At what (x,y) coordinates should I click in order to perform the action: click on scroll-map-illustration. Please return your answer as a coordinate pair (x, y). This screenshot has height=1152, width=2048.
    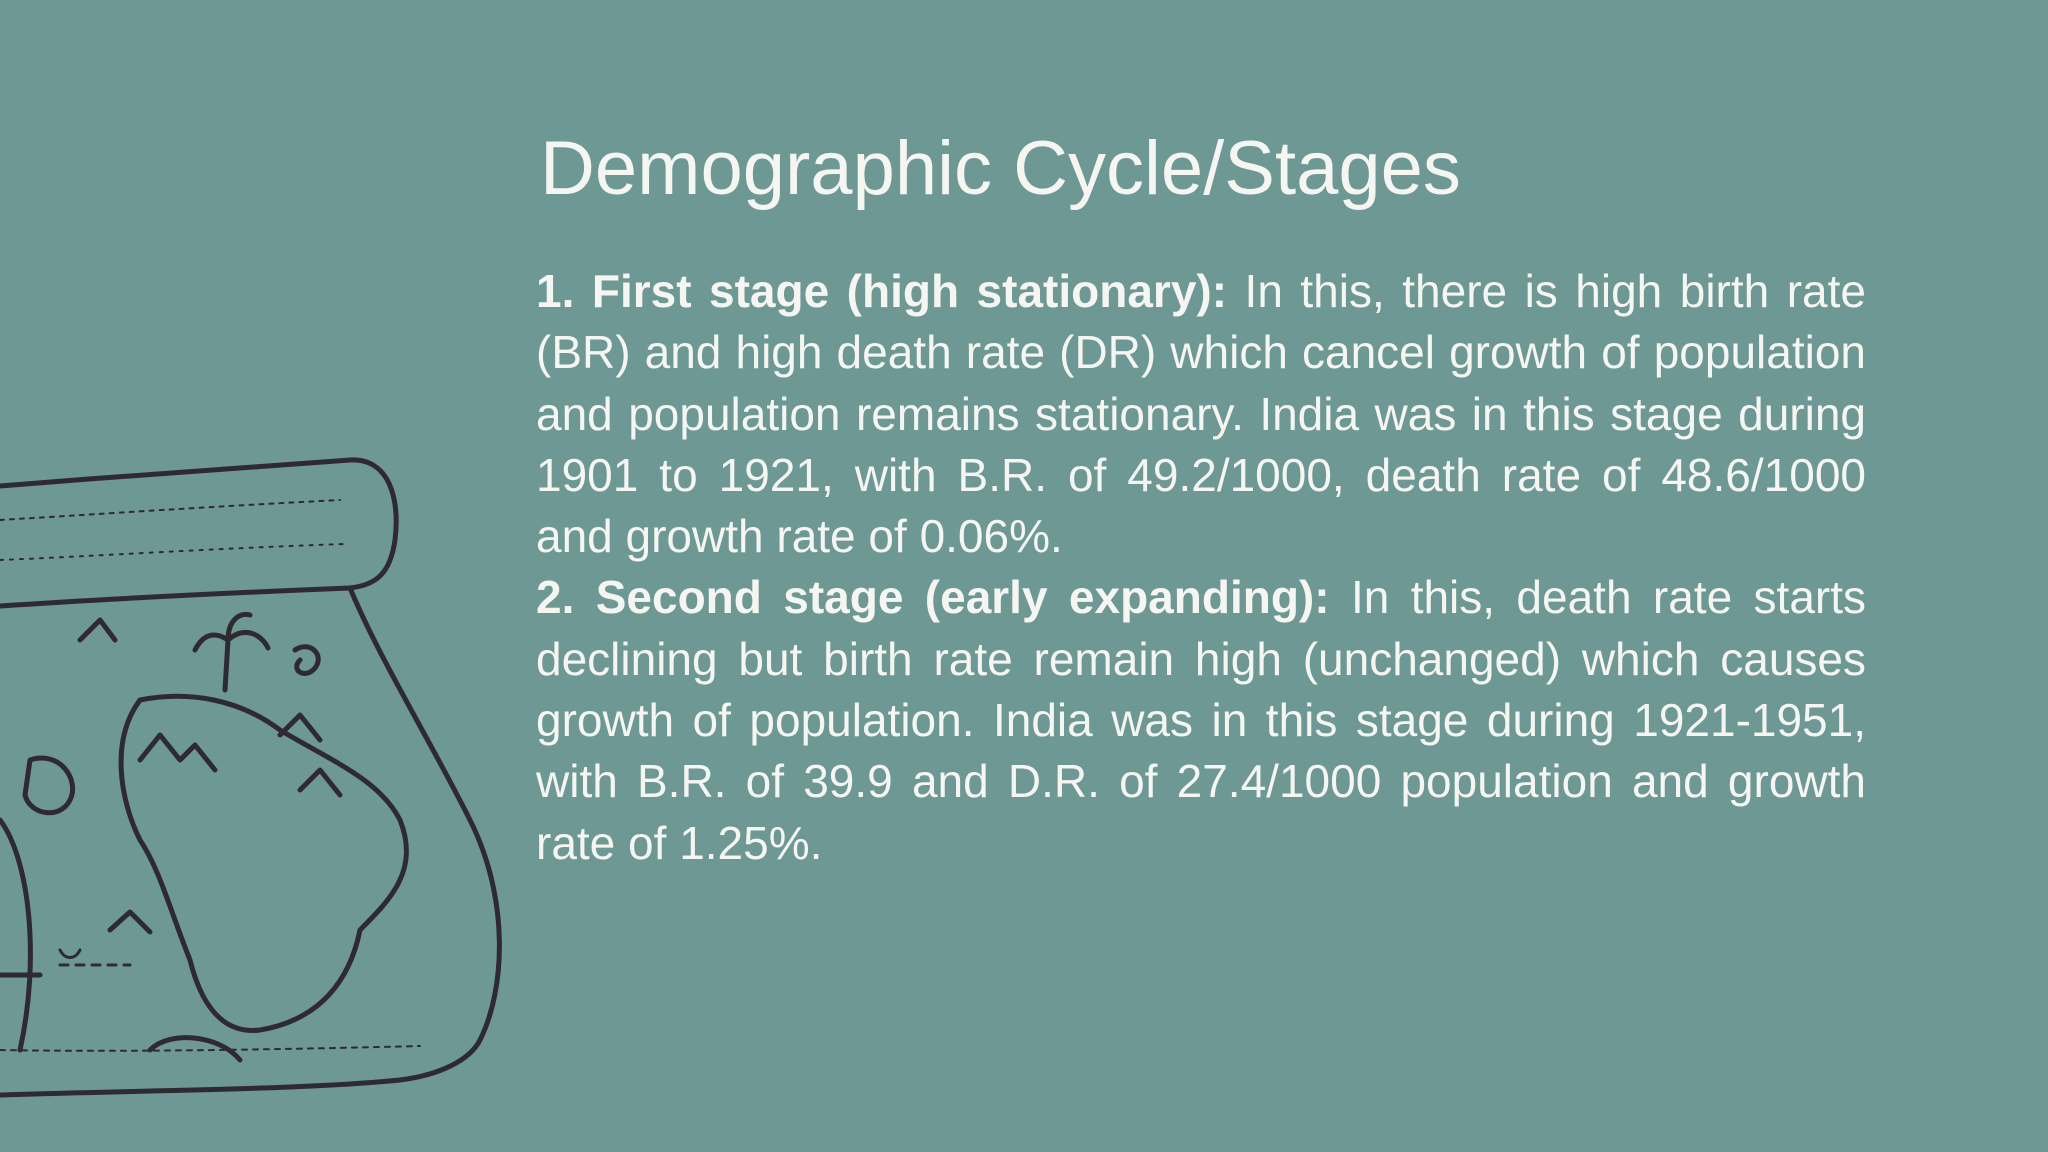
    Looking at the image, I should click on (251, 777).